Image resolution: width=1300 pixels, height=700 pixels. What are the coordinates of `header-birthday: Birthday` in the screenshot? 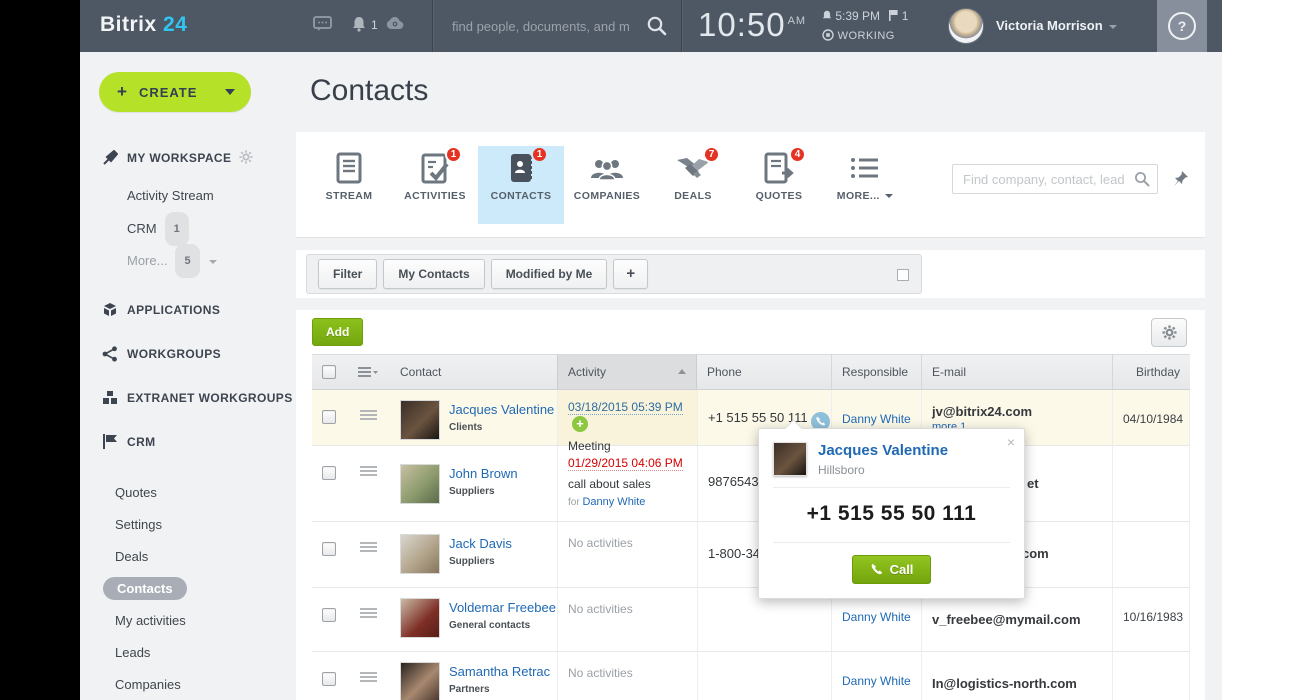 It's located at (1151, 372).